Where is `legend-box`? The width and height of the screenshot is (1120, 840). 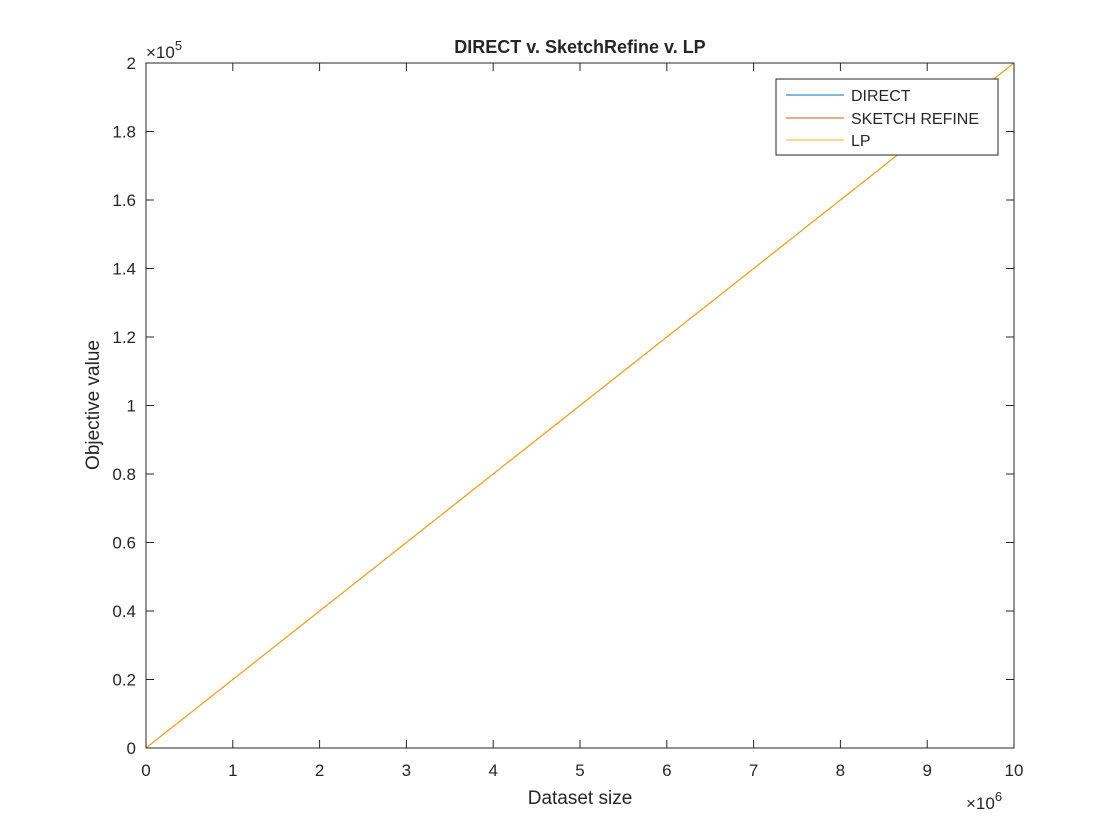 legend-box is located at coordinates (887, 117).